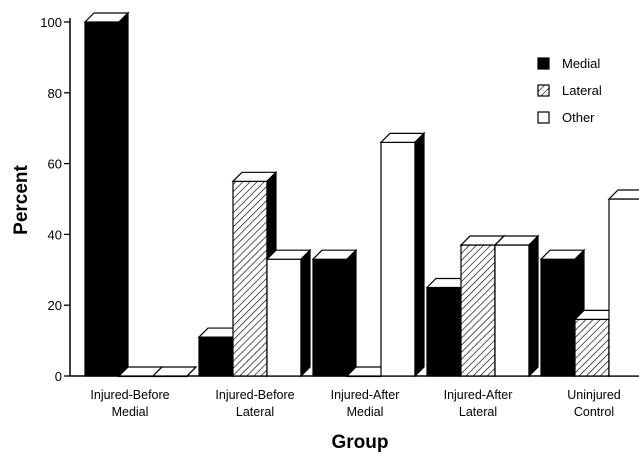 The image size is (639, 461). I want to click on x-axis-title: Group, so click(360, 442).